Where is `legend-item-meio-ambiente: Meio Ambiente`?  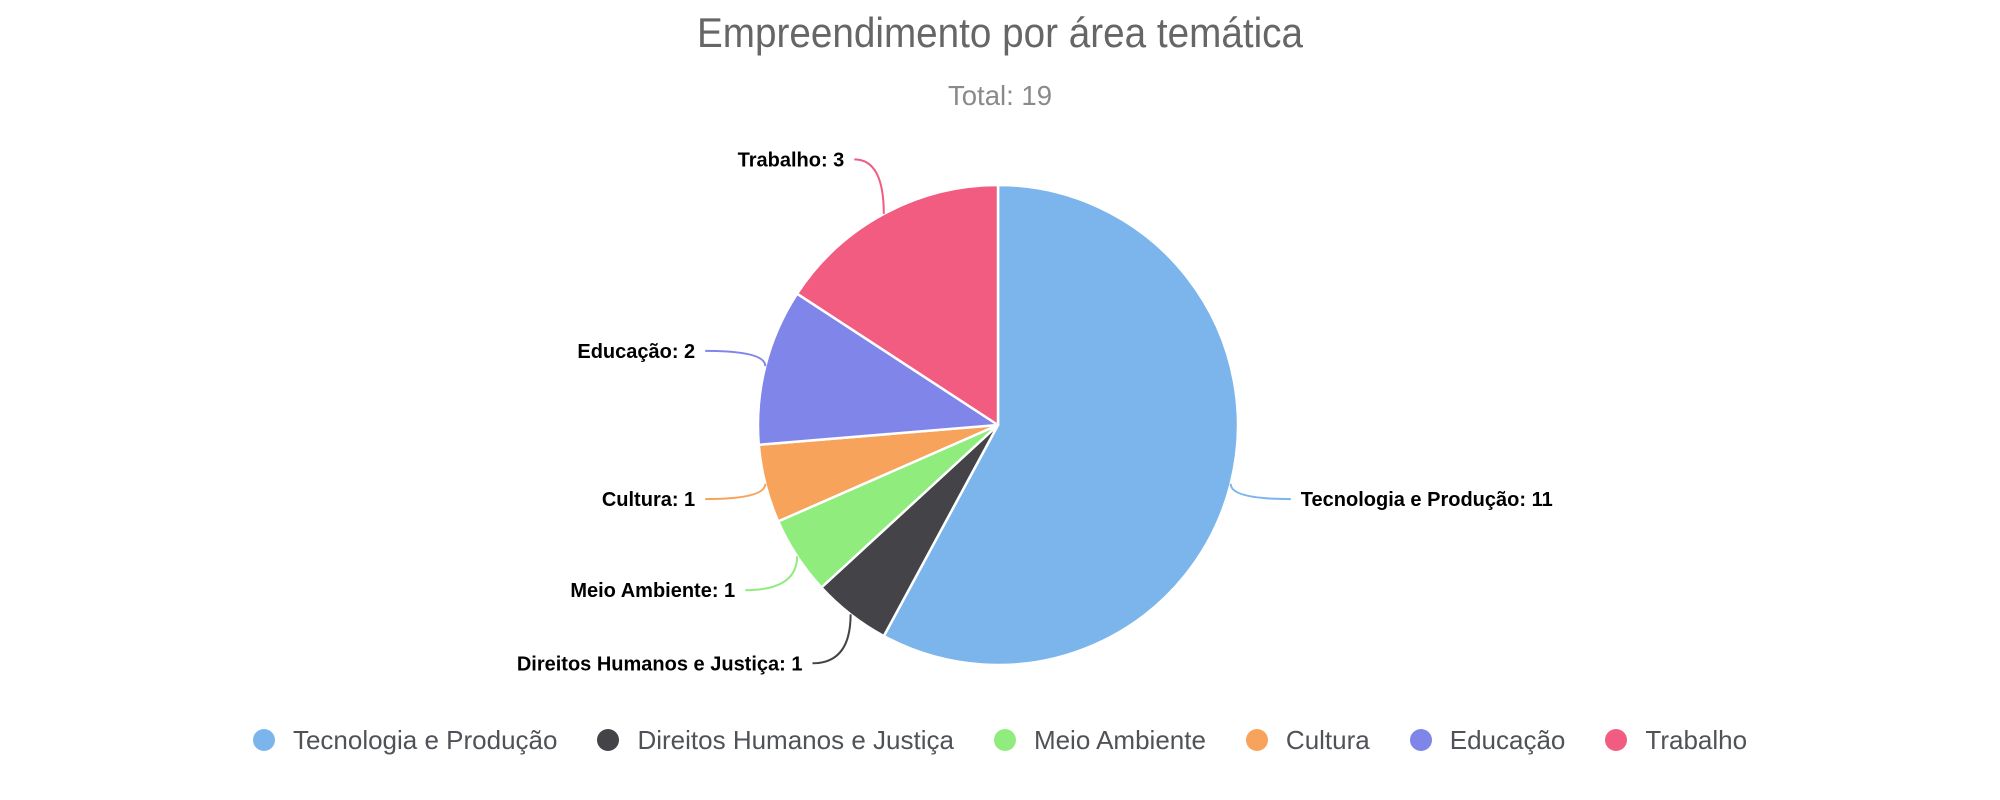 legend-item-meio-ambiente: Meio Ambiente is located at coordinates (1099, 740).